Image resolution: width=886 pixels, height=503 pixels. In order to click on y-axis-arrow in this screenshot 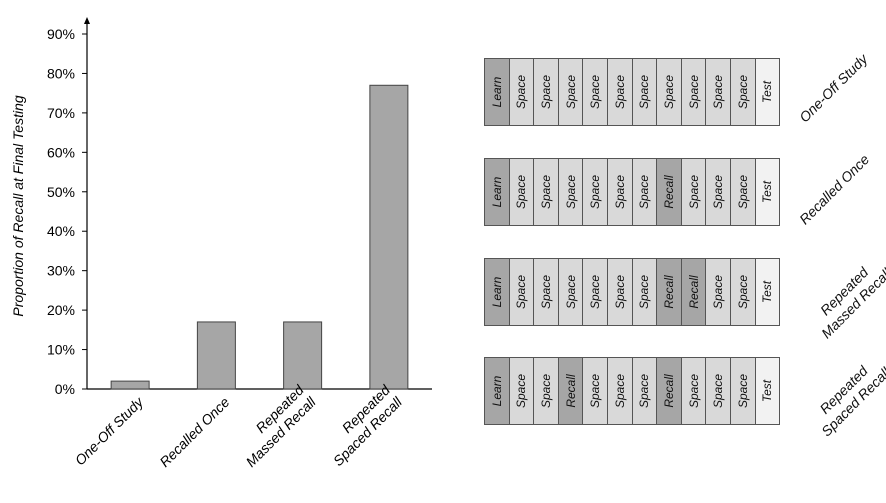, I will do `click(87, 20)`.